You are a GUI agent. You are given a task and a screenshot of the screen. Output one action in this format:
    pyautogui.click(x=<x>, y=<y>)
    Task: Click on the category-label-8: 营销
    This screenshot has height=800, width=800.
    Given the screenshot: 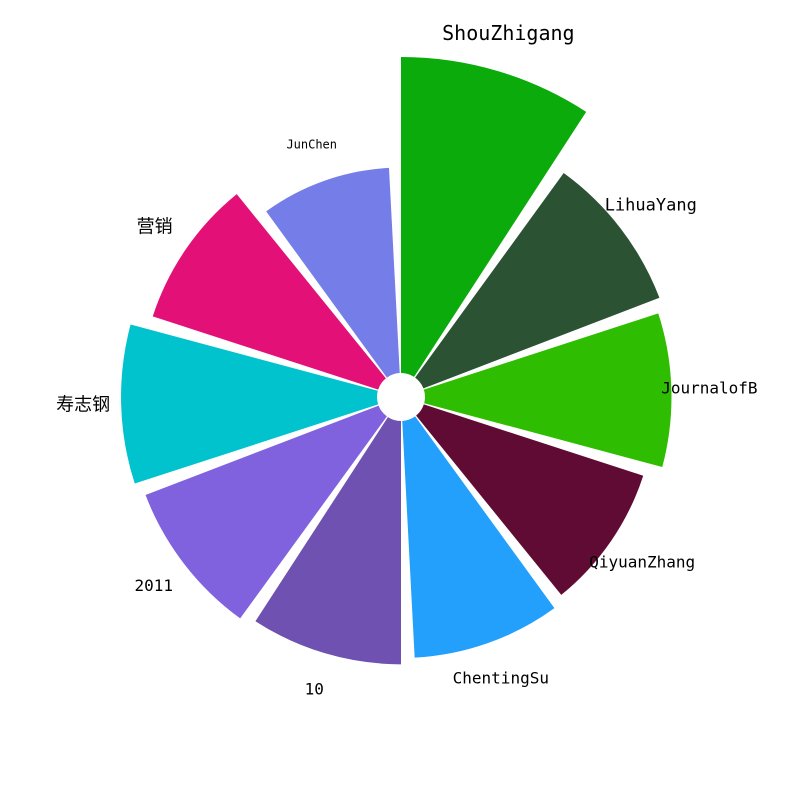 What is the action you would take?
    pyautogui.click(x=155, y=227)
    